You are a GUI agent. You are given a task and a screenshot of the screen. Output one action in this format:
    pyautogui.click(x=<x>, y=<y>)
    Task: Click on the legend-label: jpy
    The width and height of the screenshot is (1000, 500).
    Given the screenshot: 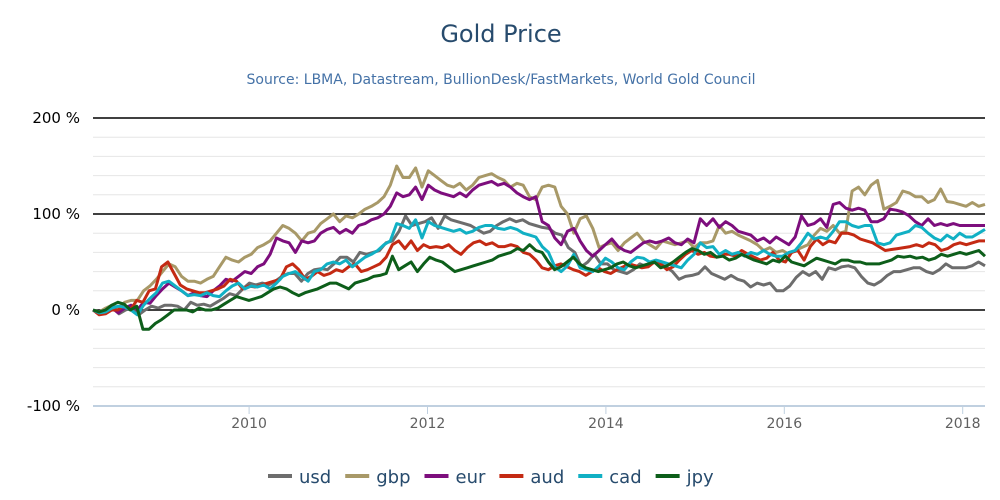 What is the action you would take?
    pyautogui.click(x=700, y=477)
    